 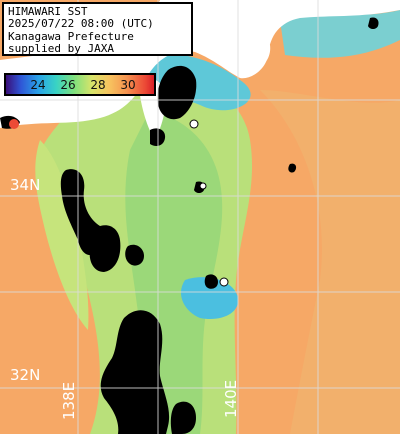 What do you see at coordinates (25, 375) in the screenshot?
I see `lat-label-32n: 32N` at bounding box center [25, 375].